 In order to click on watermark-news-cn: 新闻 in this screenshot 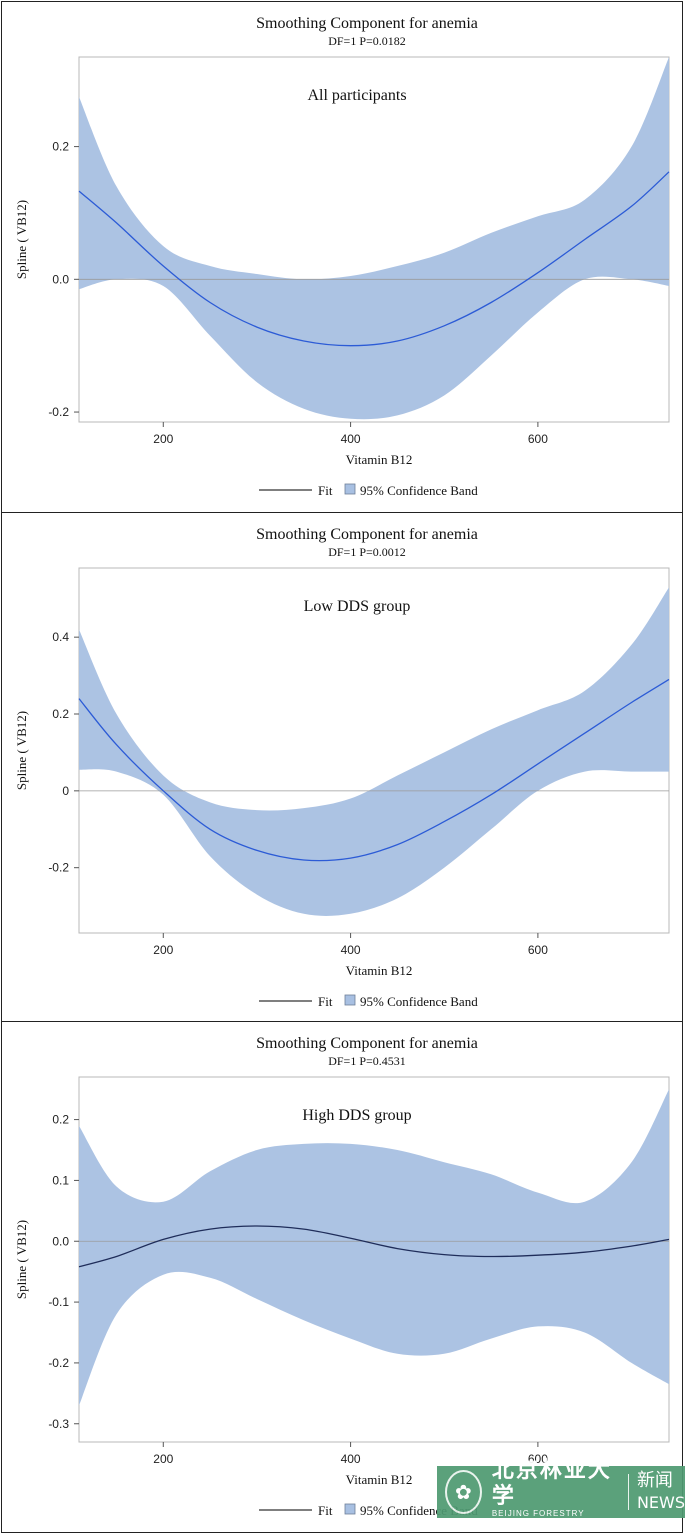, I will do `click(654, 1480)`.